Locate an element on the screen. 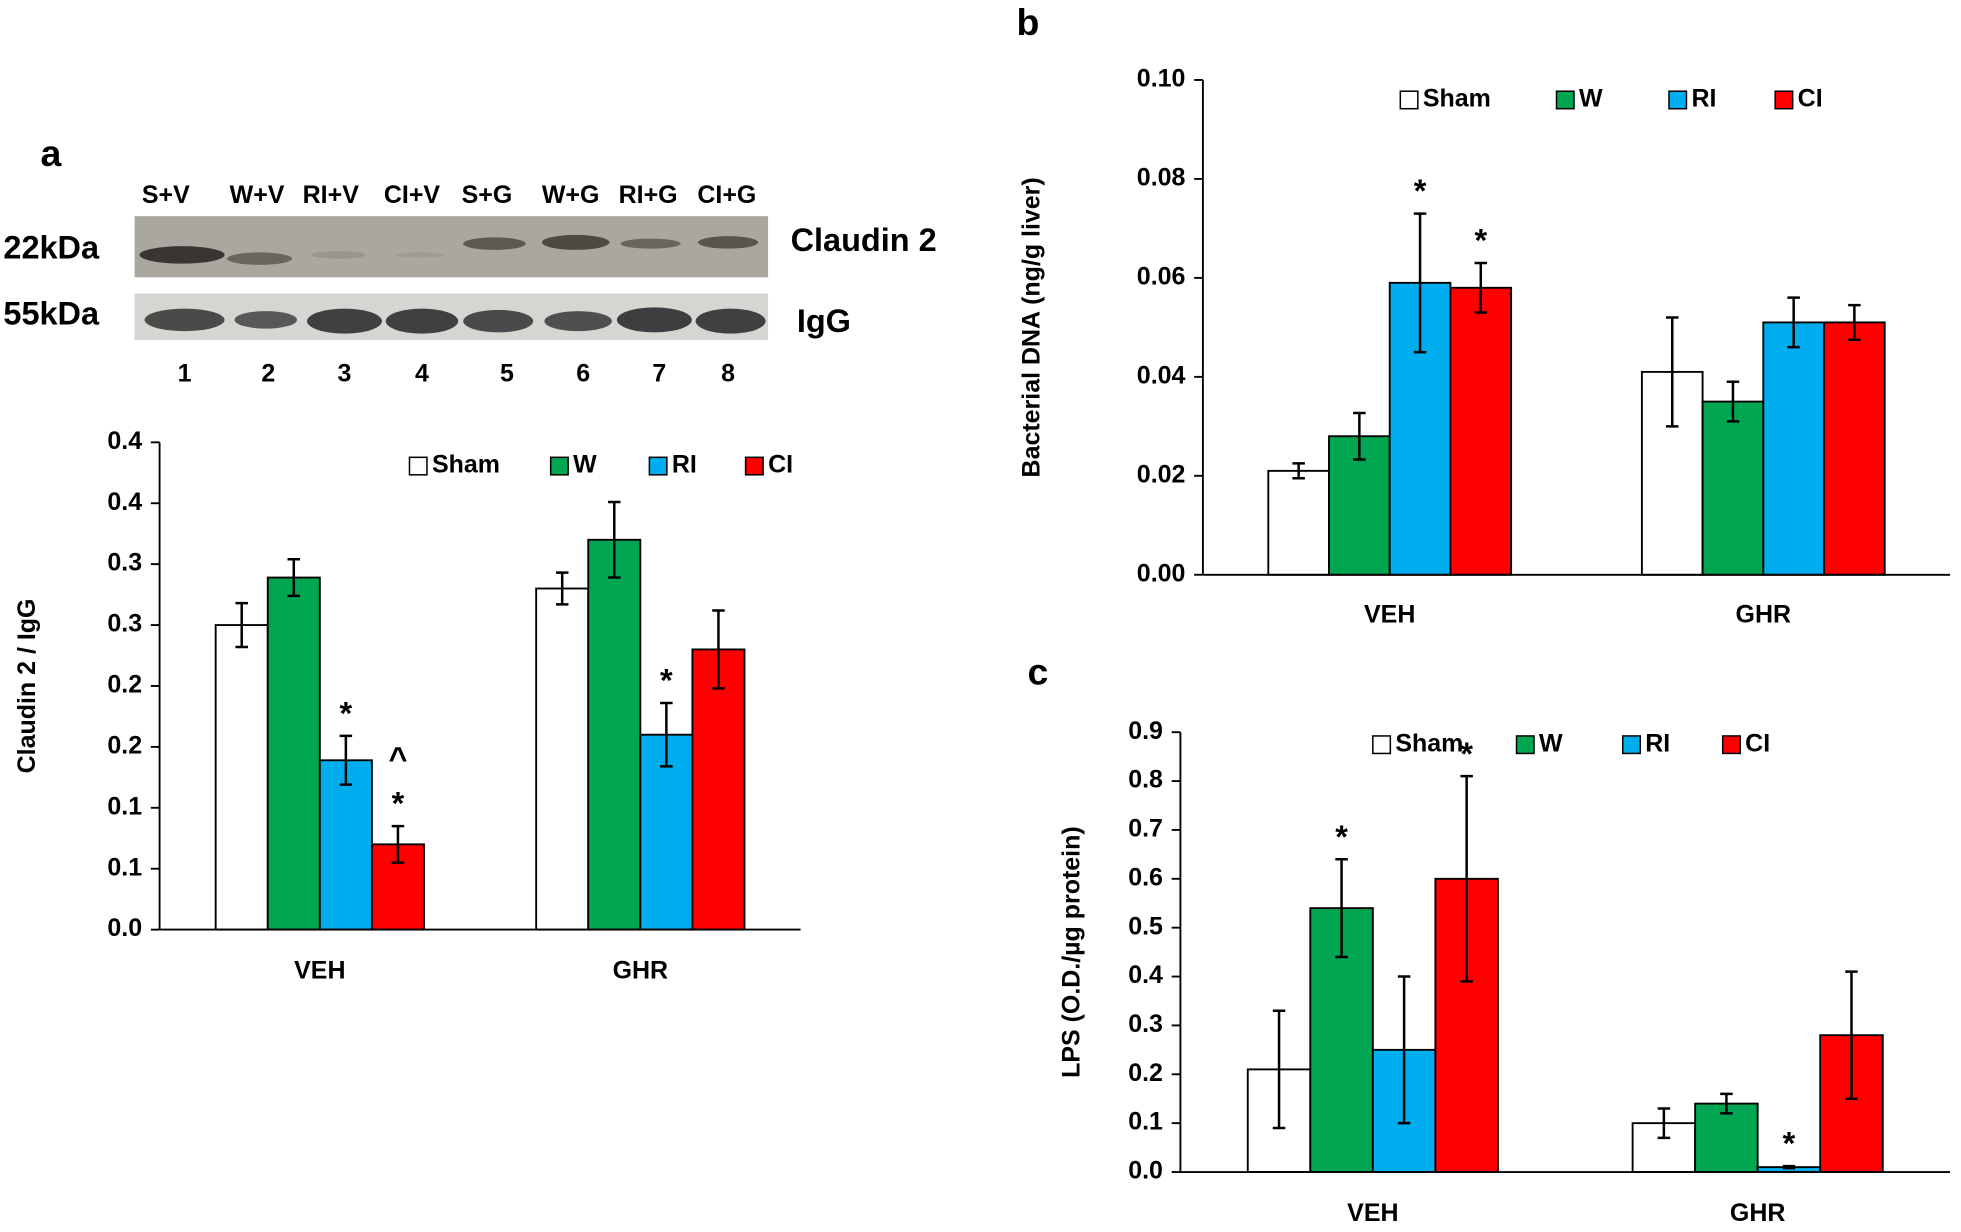  y-tick-label: 0.02 is located at coordinates (1161, 474).